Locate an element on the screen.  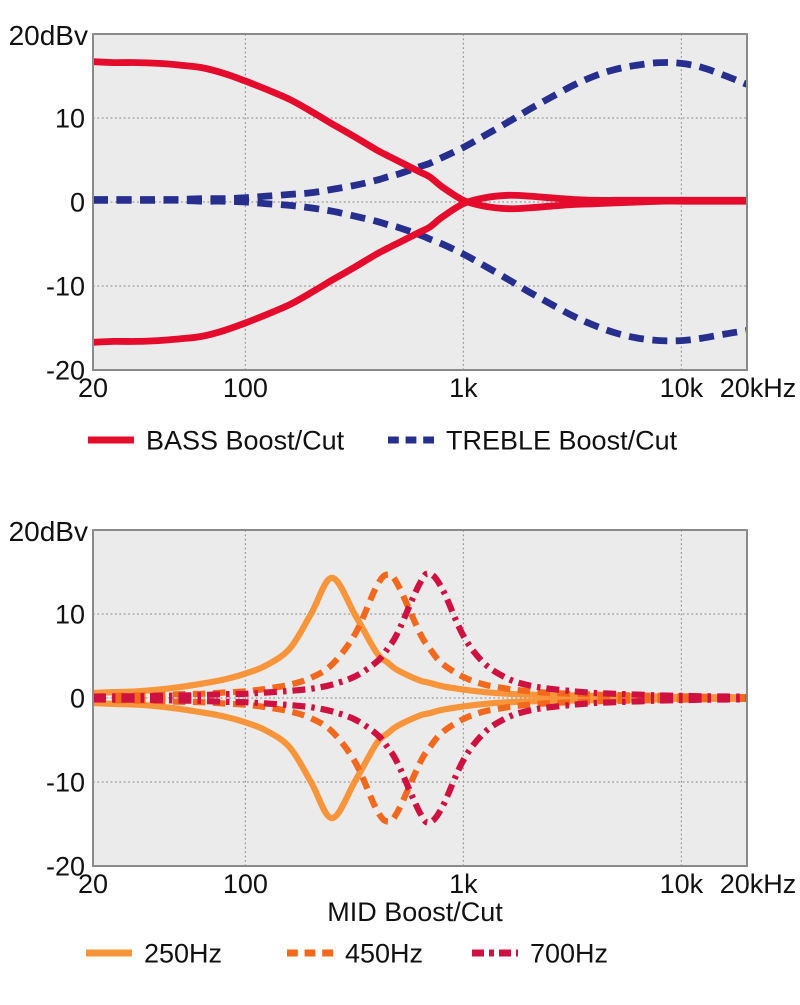
series-450hz-boost is located at coordinates (420, 636).